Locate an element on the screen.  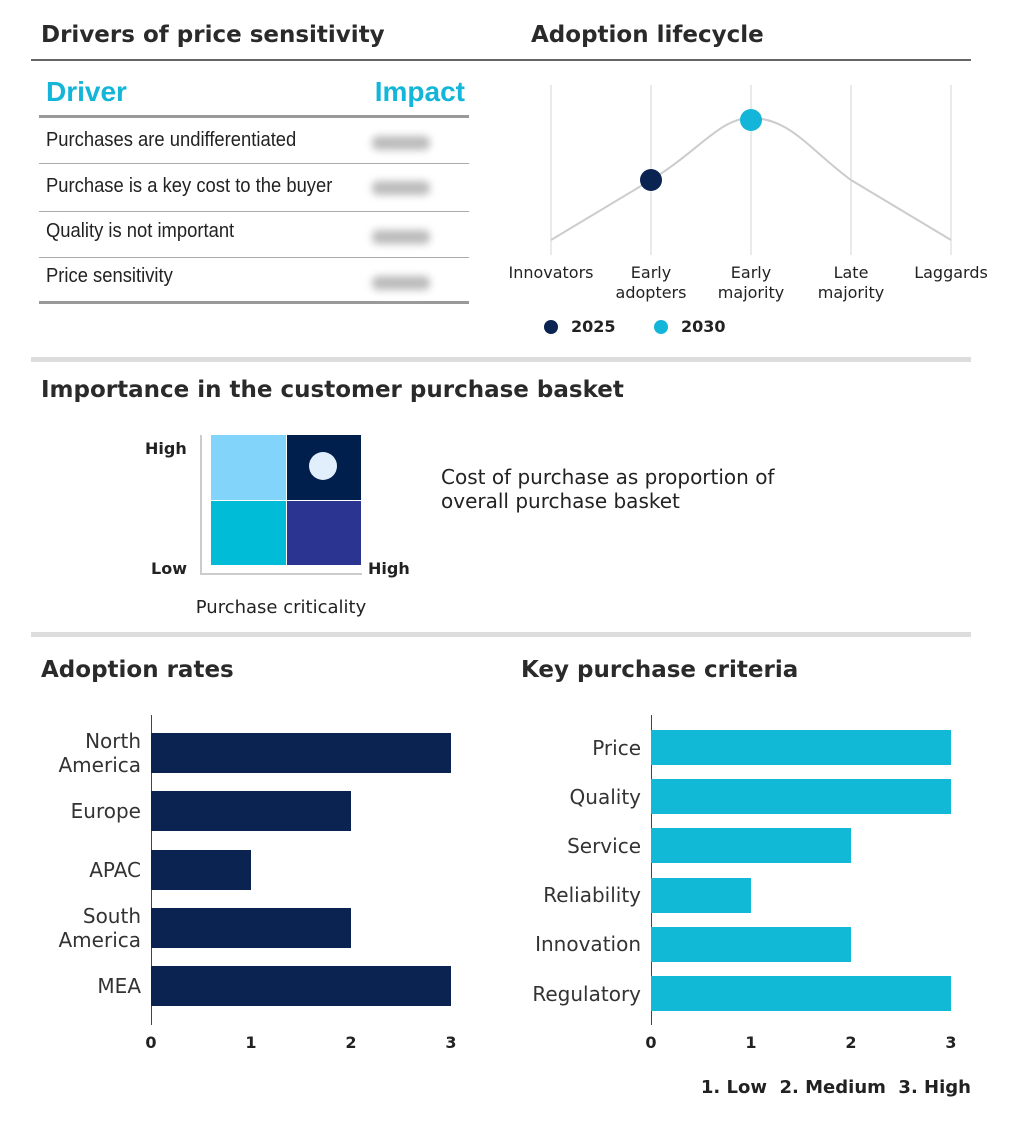
table-row: Price sensitivity is located at coordinates (109, 276).